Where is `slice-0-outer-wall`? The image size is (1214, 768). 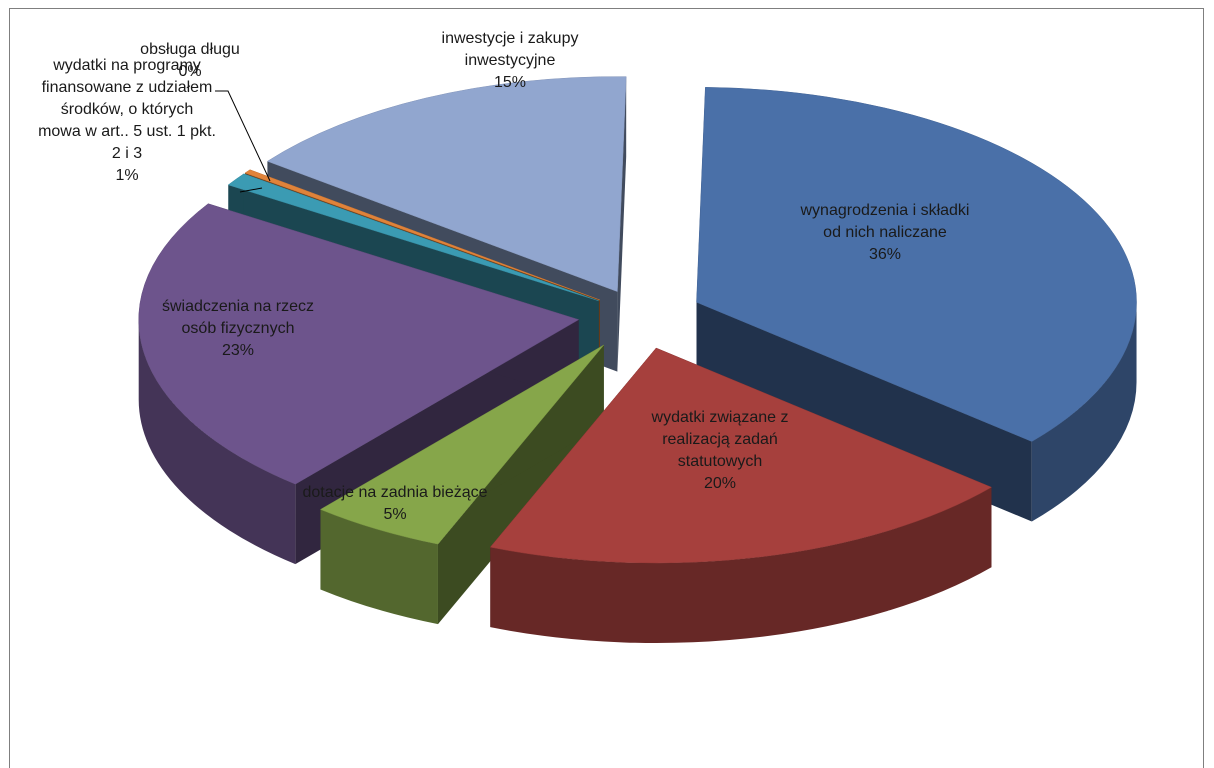 slice-0-outer-wall is located at coordinates (1084, 412).